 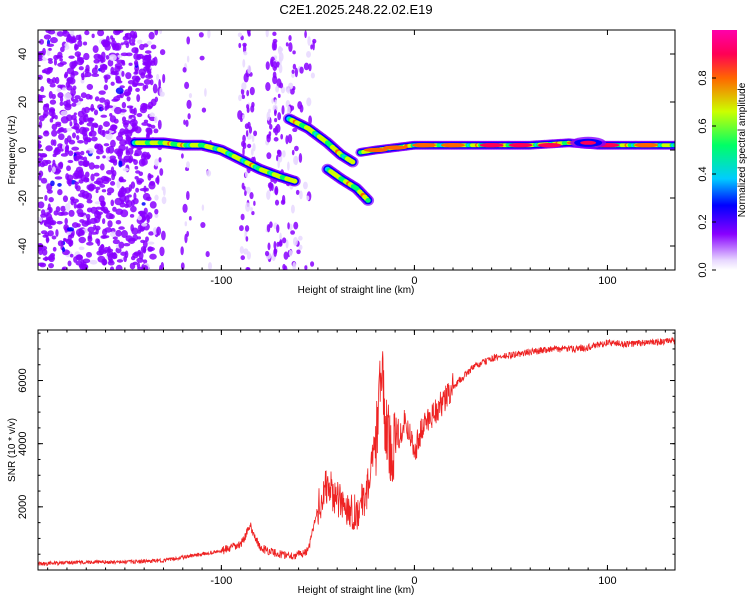 What do you see at coordinates (607, 281) in the screenshot?
I see `spectrogram-xtick-label: 100` at bounding box center [607, 281].